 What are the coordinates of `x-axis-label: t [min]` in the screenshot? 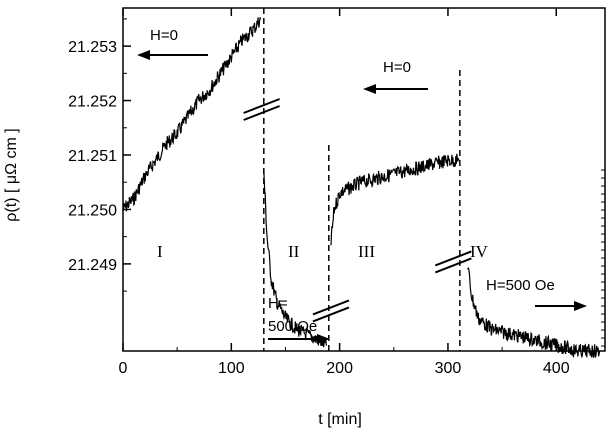 It's located at (340, 419).